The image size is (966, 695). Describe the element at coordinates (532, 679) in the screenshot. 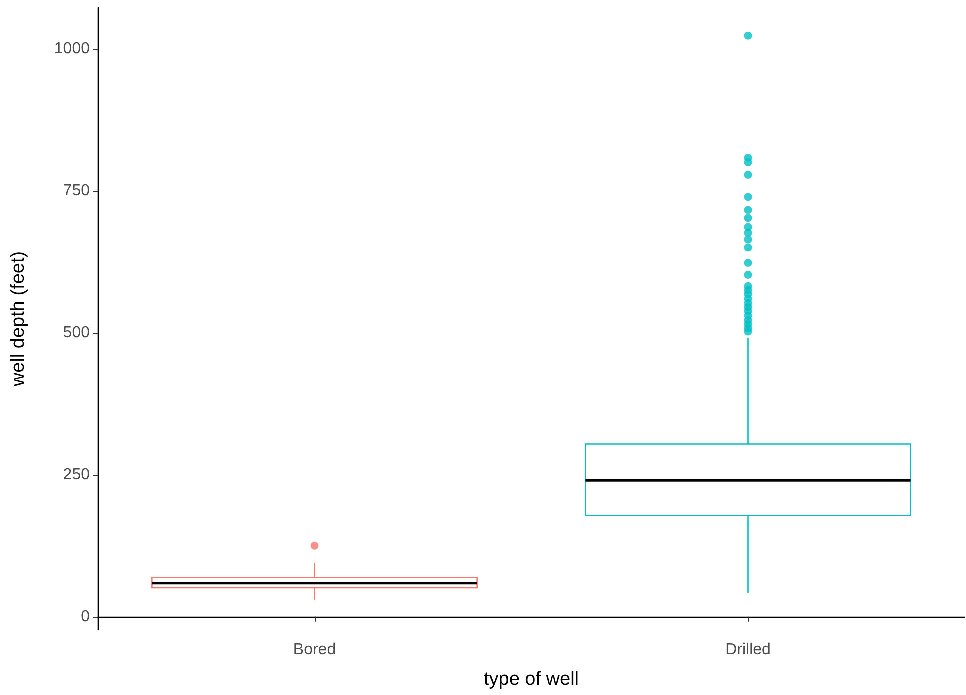

I see `x-axis-title: type of well` at that location.